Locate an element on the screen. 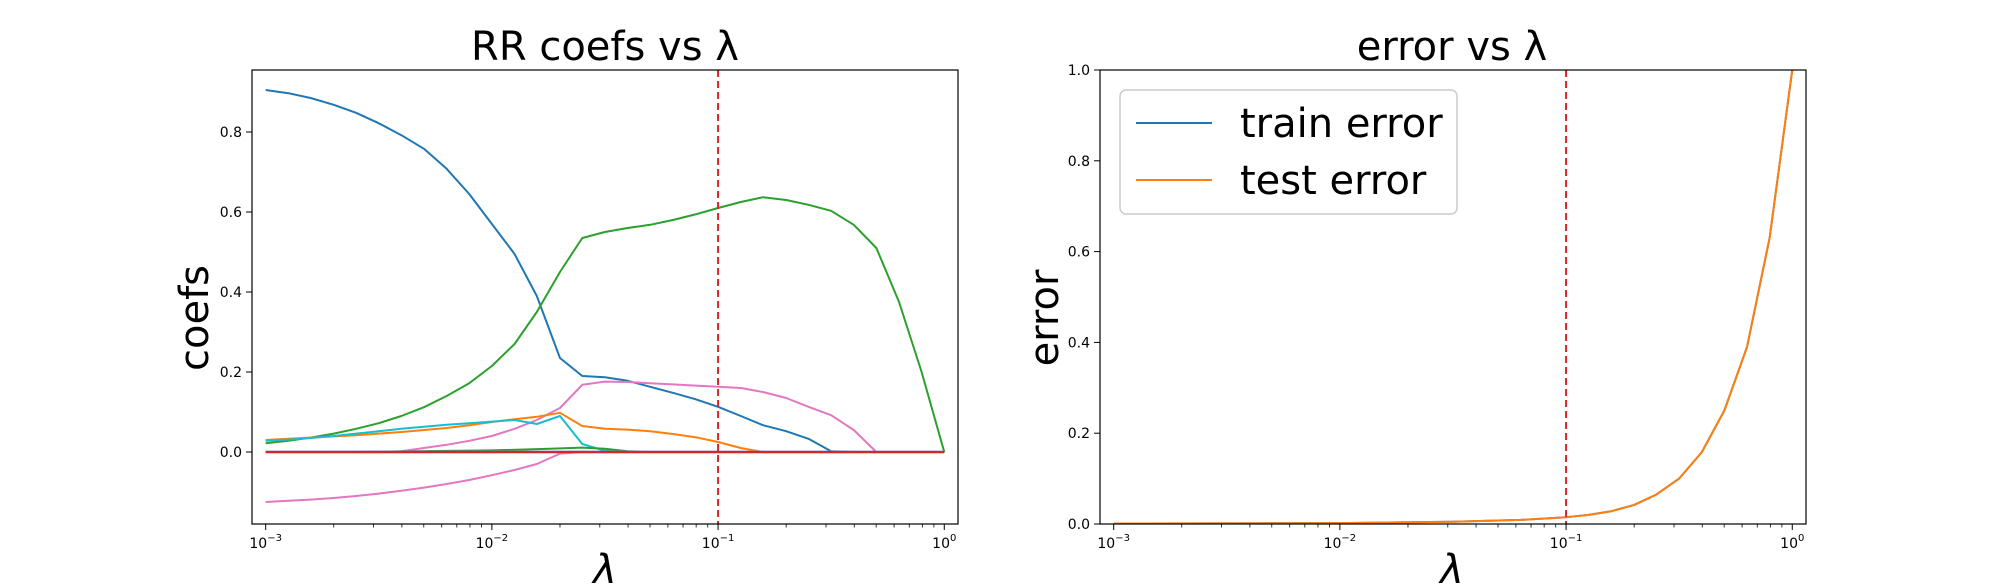  coefs-chart-xlabel: λ is located at coordinates (604, 566).